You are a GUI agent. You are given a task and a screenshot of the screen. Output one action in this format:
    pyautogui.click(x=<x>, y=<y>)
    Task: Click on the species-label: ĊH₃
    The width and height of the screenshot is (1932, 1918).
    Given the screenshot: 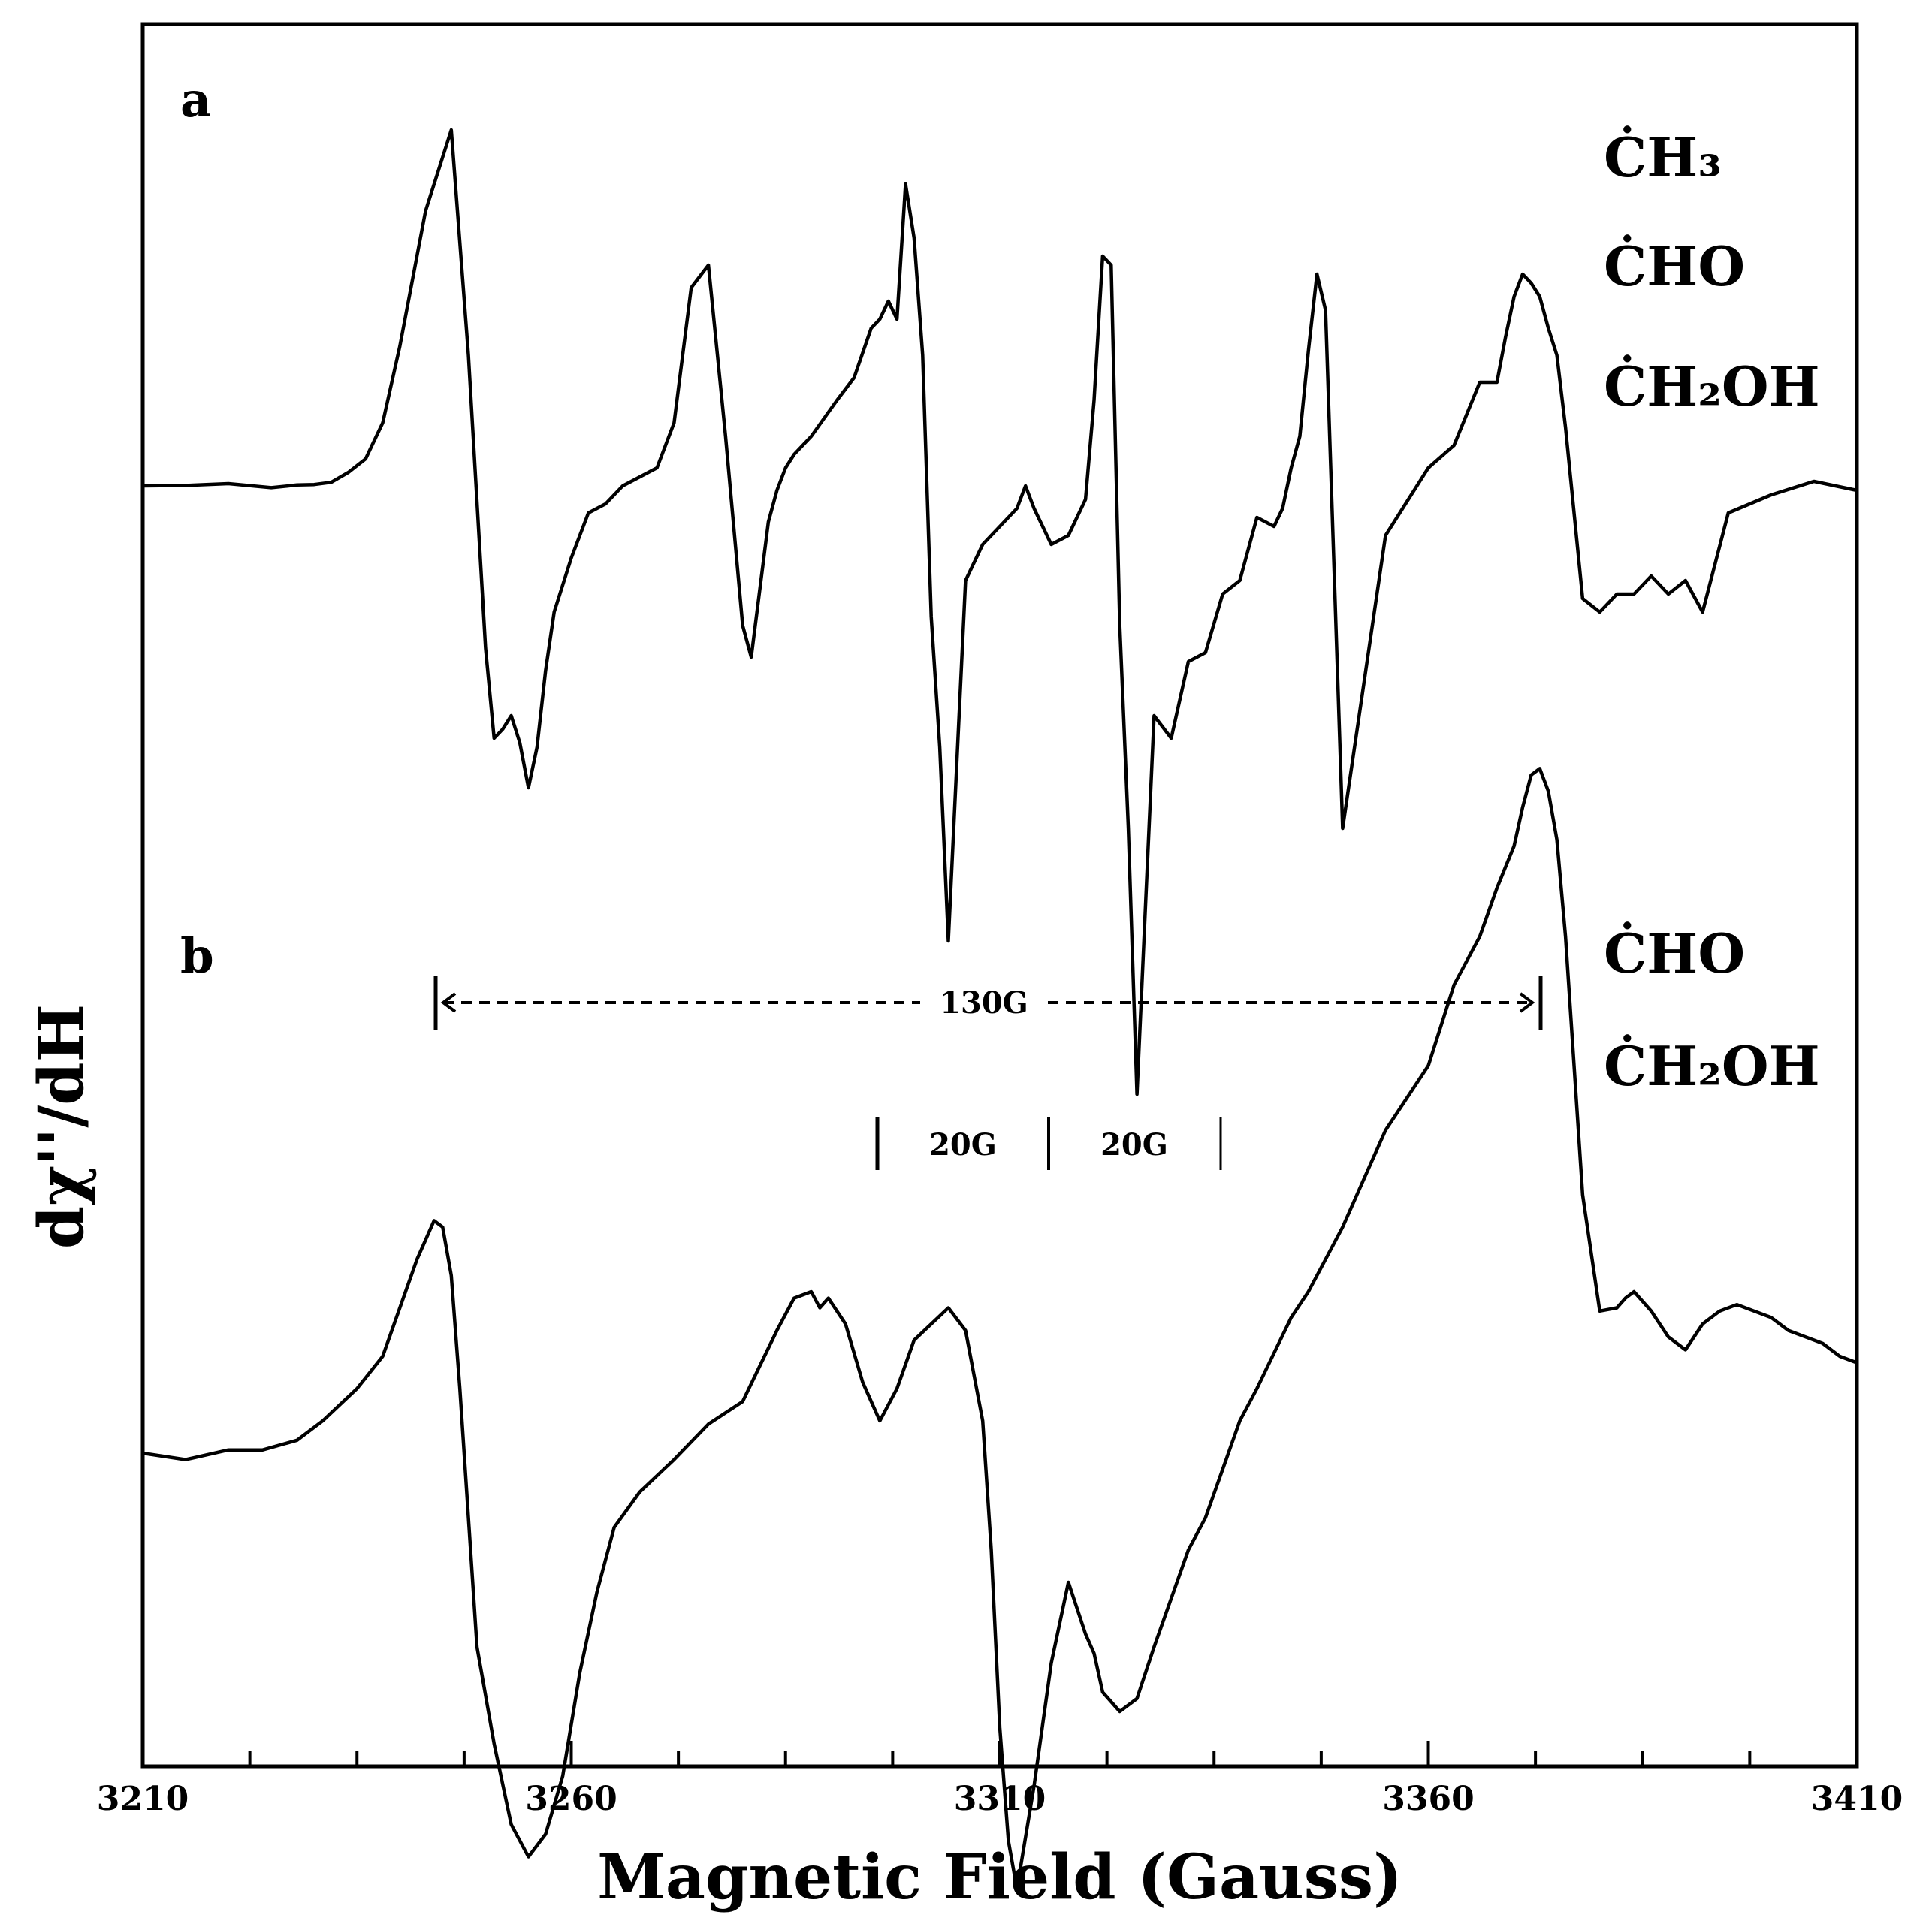 What is the action you would take?
    pyautogui.click(x=1663, y=157)
    